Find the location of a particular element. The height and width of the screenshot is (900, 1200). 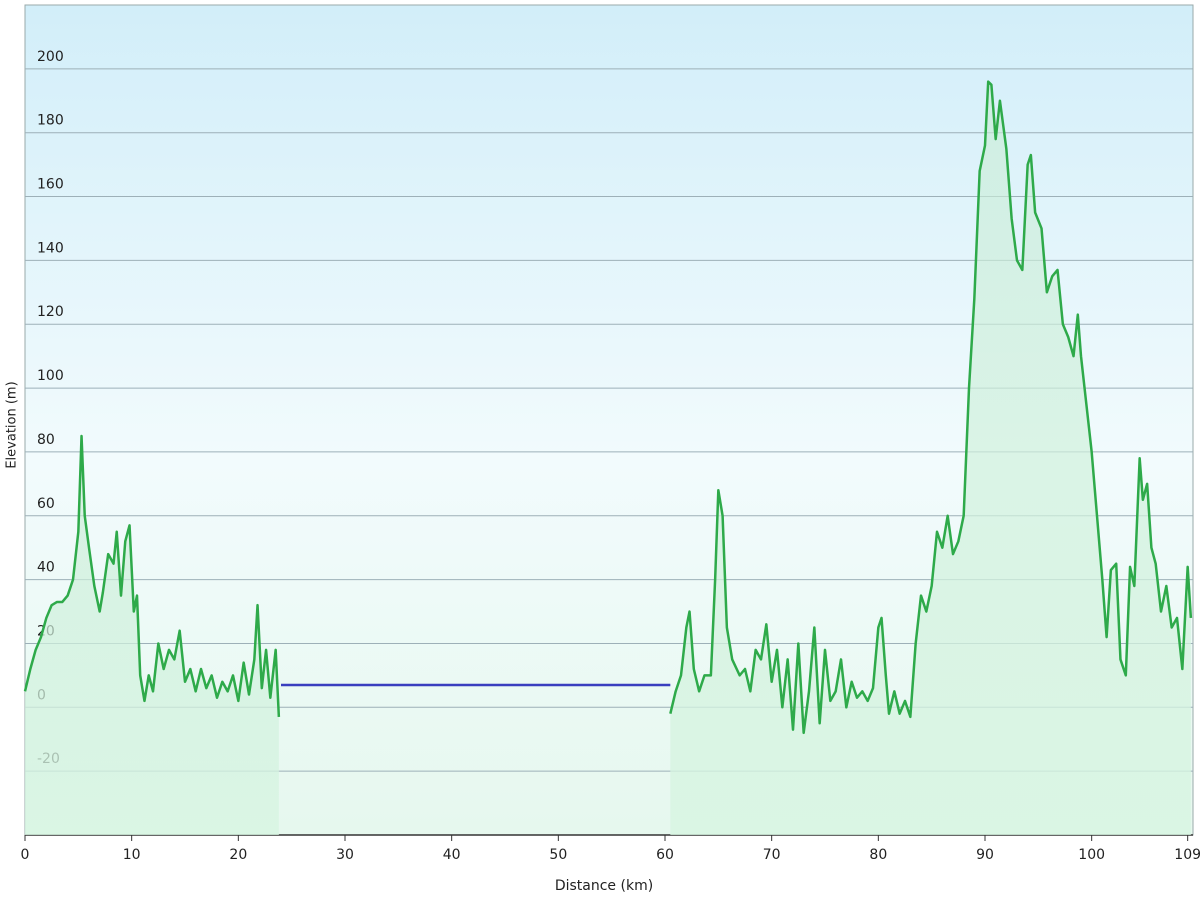

y-tick-label: 60 is located at coordinates (46, 504).